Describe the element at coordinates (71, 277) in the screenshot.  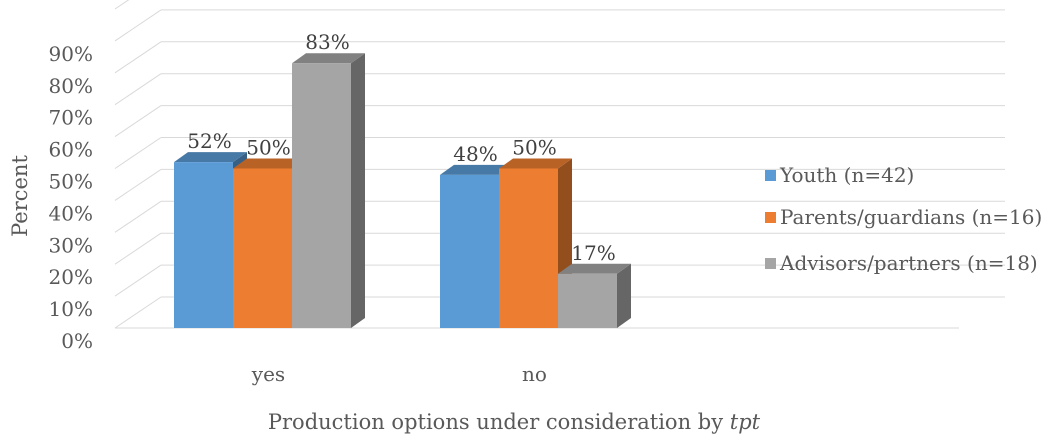
I see `y-tick-label: 20%` at that location.